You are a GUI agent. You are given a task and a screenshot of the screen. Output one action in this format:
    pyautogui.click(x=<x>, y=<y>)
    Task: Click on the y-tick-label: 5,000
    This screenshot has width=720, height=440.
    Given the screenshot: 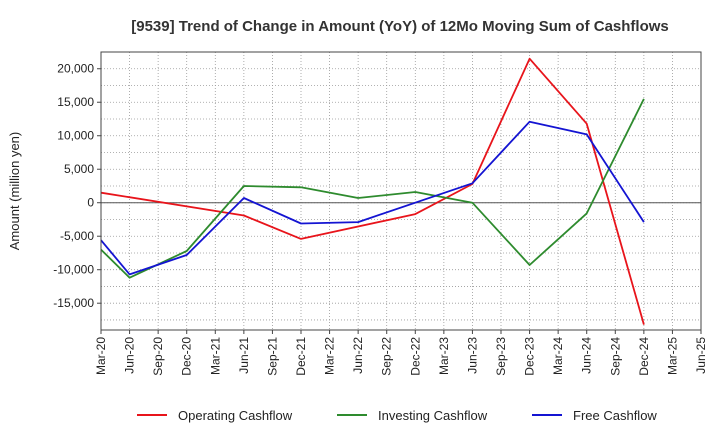 What is the action you would take?
    pyautogui.click(x=79, y=169)
    